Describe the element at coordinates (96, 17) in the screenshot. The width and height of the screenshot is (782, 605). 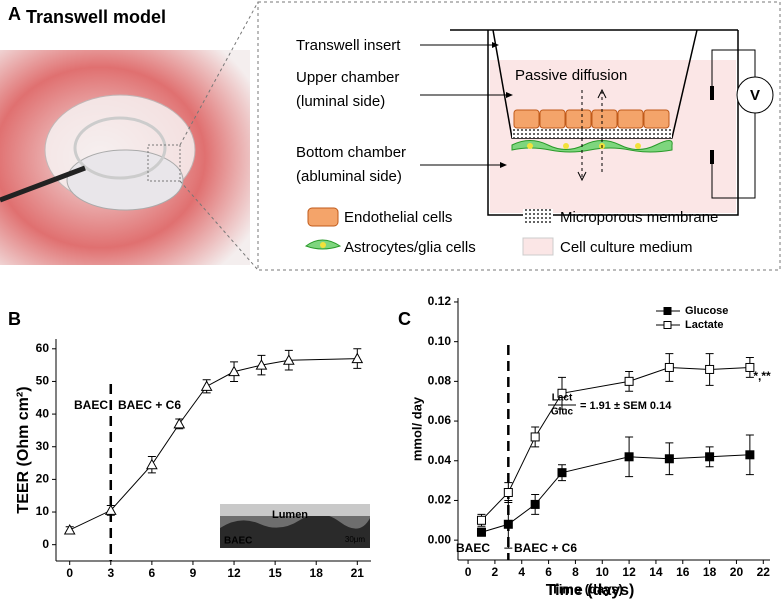
I see `diagram-title: Transwell model` at that location.